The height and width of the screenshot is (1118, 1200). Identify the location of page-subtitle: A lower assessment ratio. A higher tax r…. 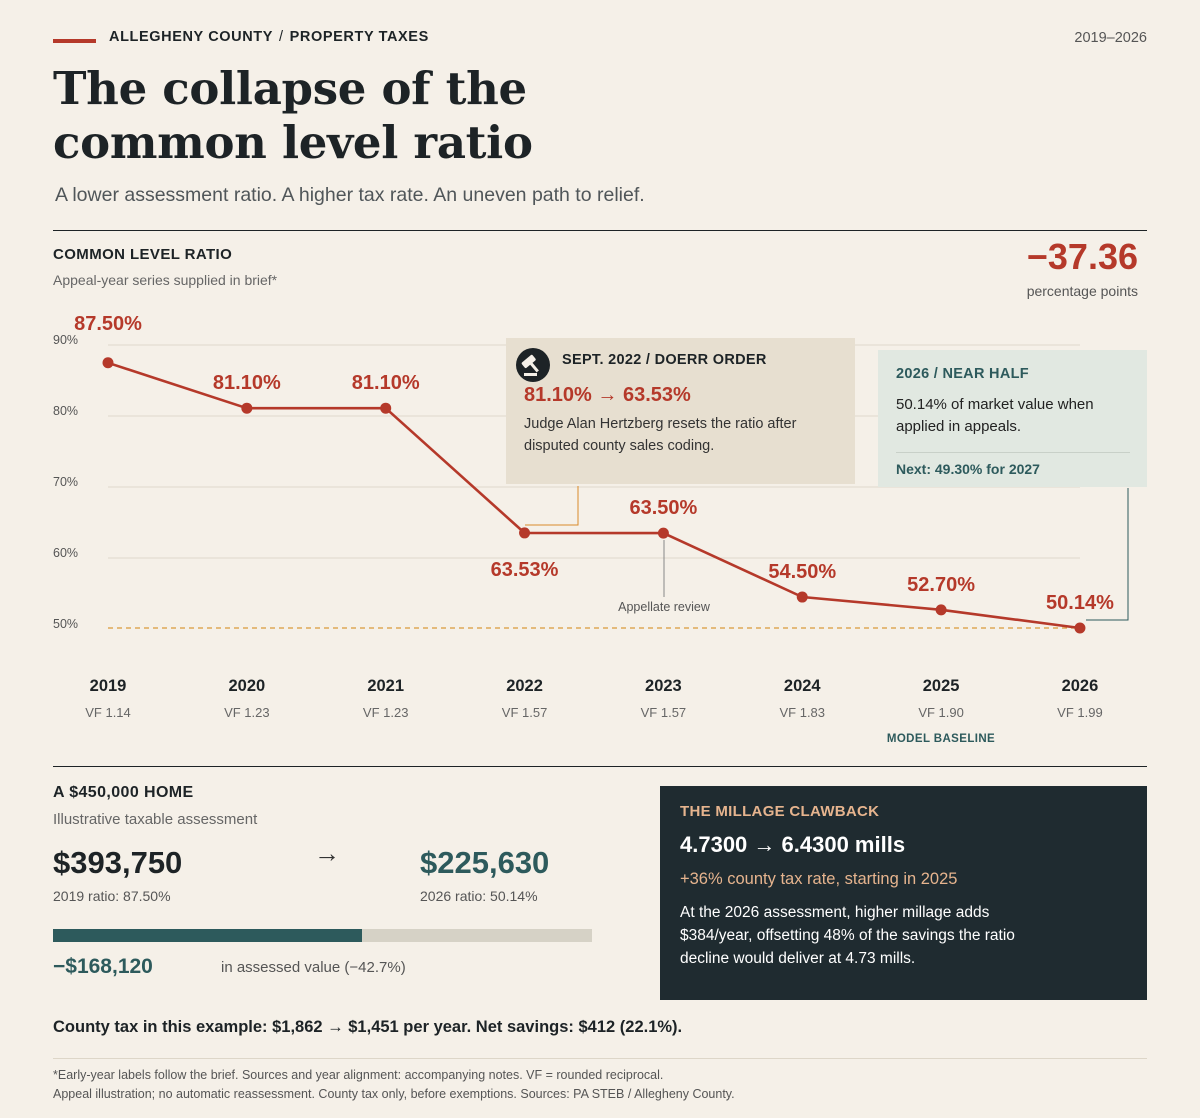
(350, 195).